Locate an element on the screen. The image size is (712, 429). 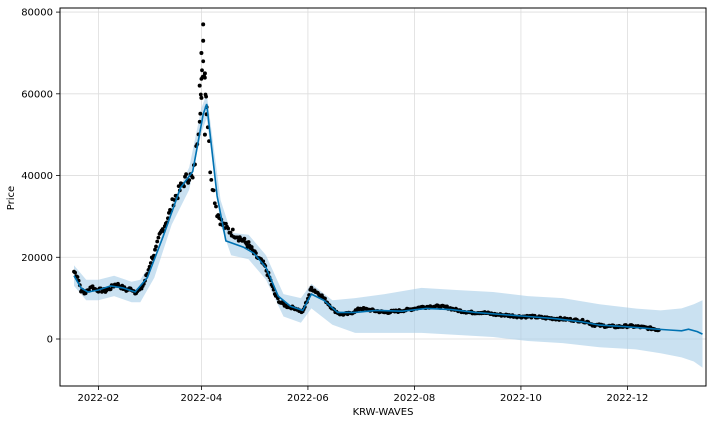
y-tick-label: 0 is located at coordinates (50, 340).